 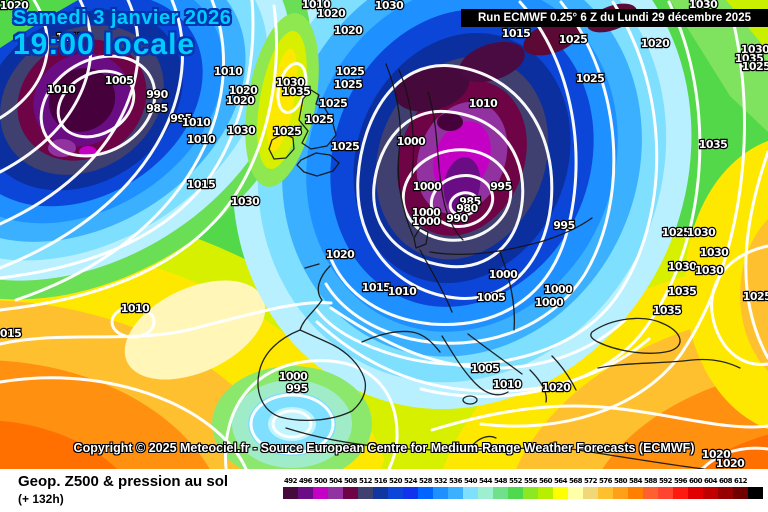 I want to click on pressure-label: 985, so click(x=469, y=201).